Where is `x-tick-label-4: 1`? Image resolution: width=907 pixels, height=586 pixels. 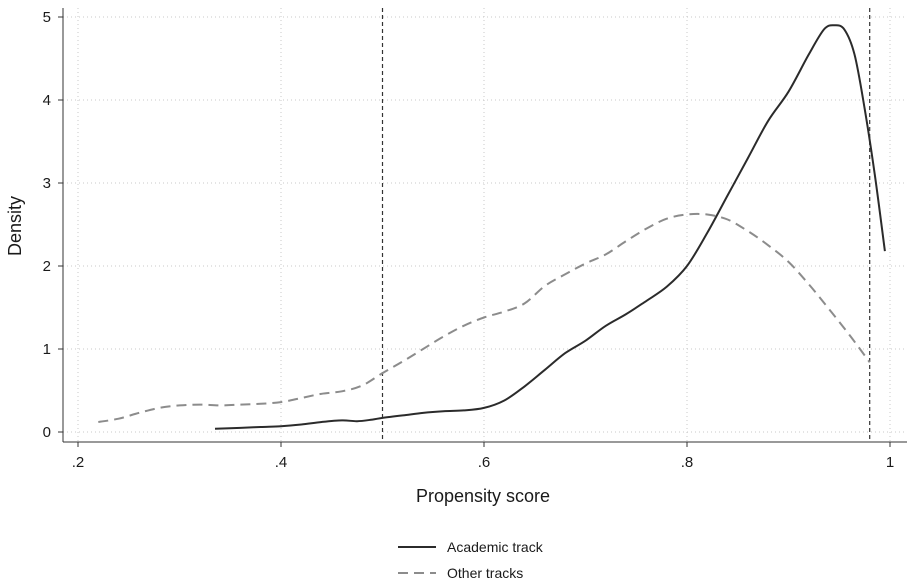
x-tick-label-4: 1 is located at coordinates (890, 462).